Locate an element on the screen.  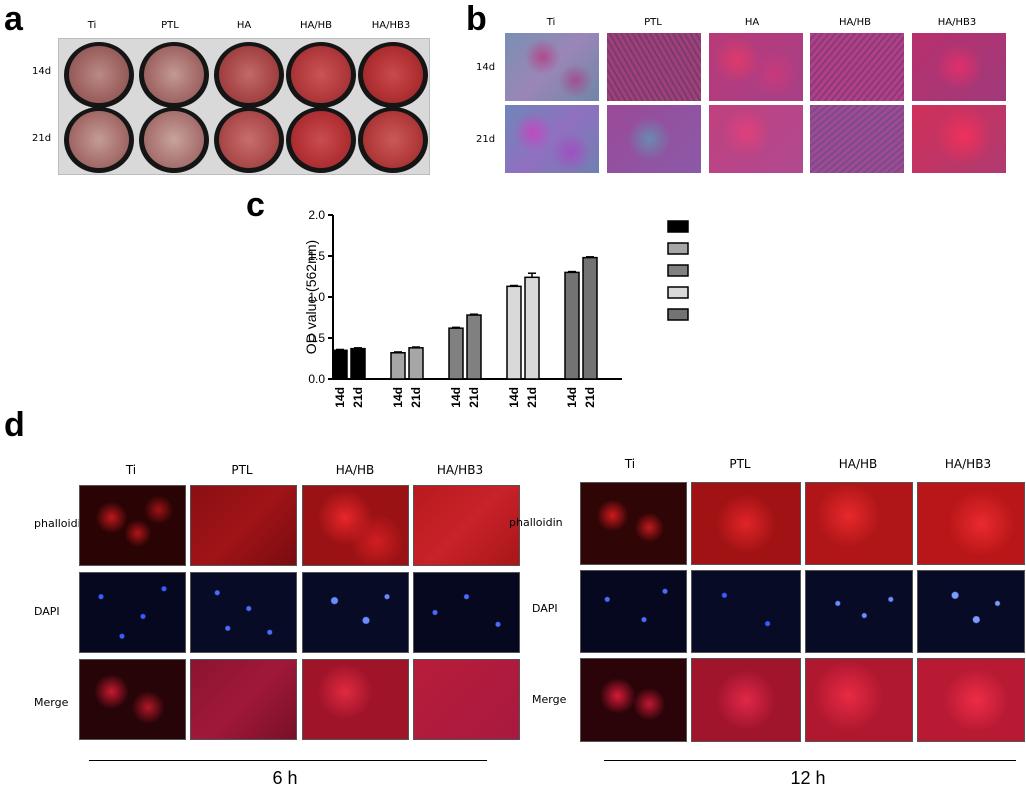
panel-letter-c: c is located at coordinates (255, 205).